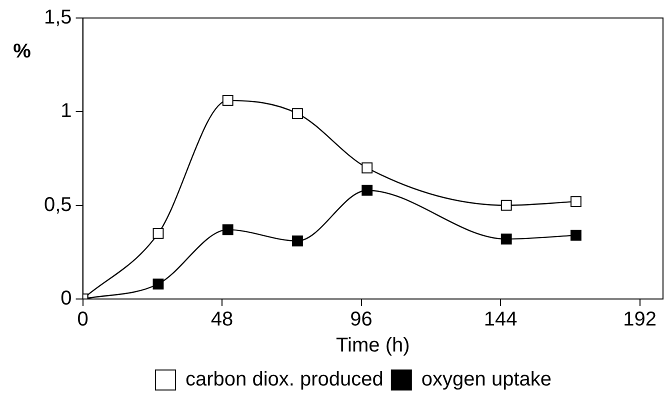  What do you see at coordinates (58, 205) in the screenshot?
I see `y-tick-label: 0,5` at bounding box center [58, 205].